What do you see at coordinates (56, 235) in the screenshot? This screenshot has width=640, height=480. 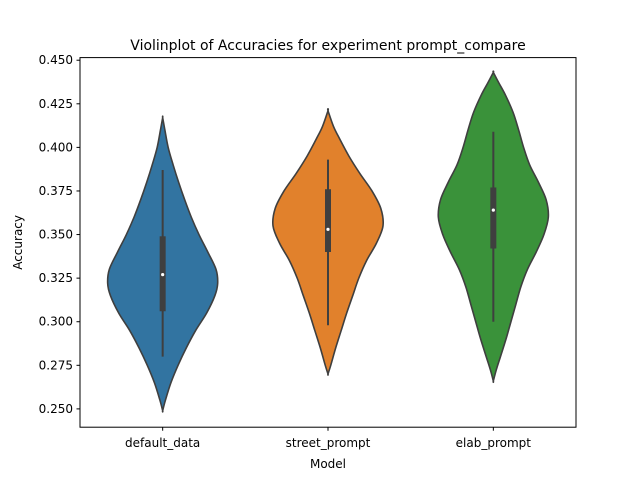 I see `y-tick-label: 0.350` at bounding box center [56, 235].